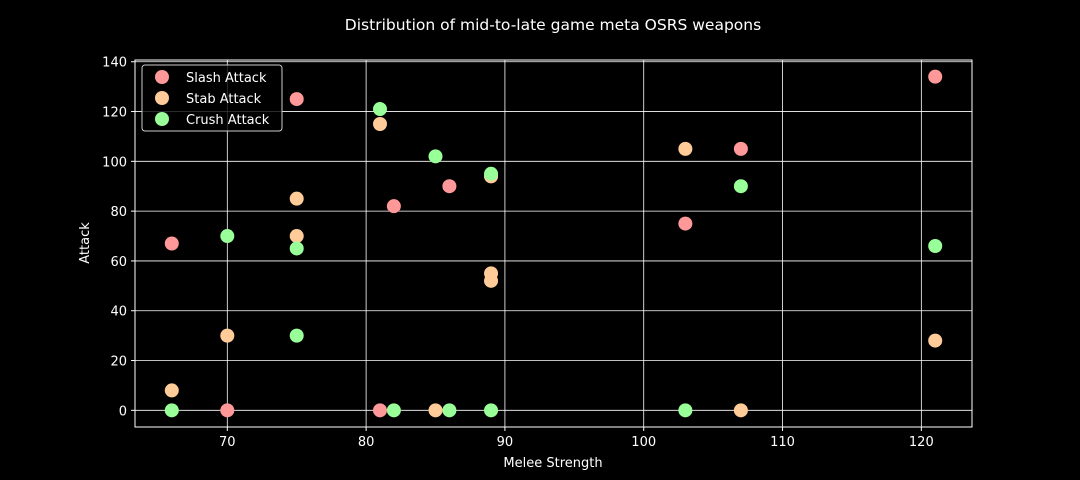  Describe the element at coordinates (123, 411) in the screenshot. I see `y-tick-label: 0` at that location.